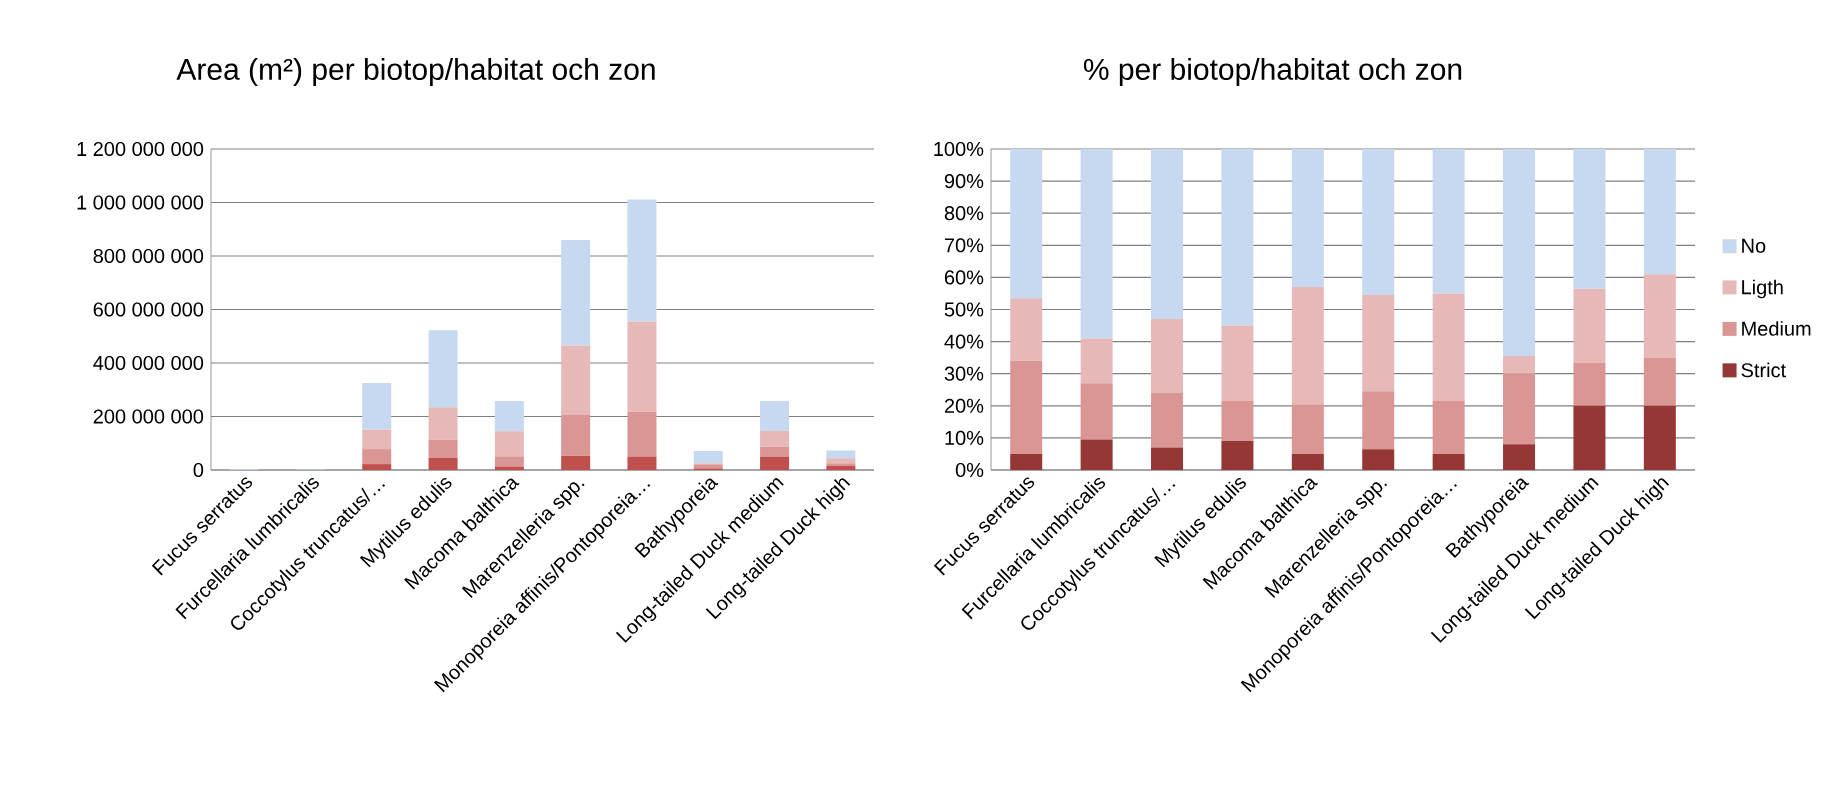 Image resolution: width=1839 pixels, height=802 pixels. Describe the element at coordinates (964, 181) in the screenshot. I see `y-tick-label: 90%` at that location.